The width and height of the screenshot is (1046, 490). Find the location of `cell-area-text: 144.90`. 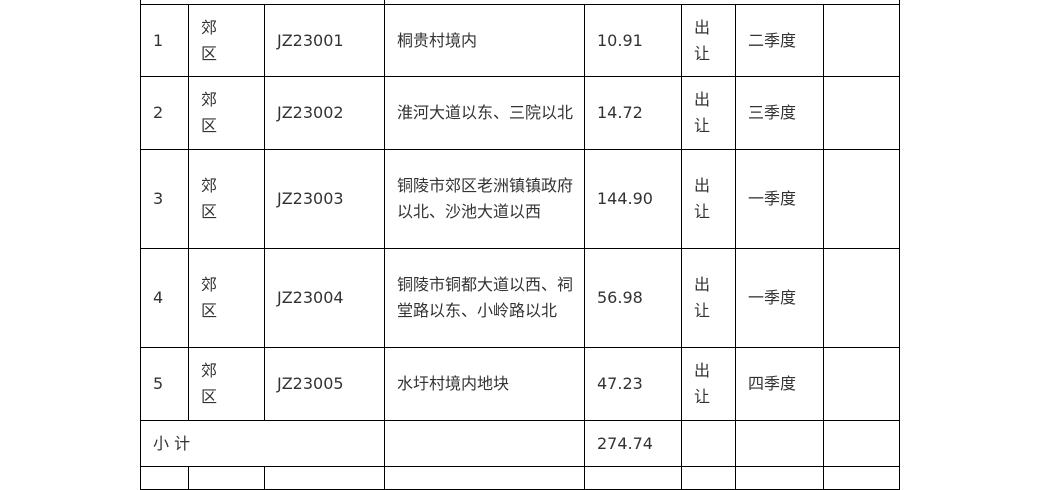

cell-area-text: 144.90 is located at coordinates (625, 198).